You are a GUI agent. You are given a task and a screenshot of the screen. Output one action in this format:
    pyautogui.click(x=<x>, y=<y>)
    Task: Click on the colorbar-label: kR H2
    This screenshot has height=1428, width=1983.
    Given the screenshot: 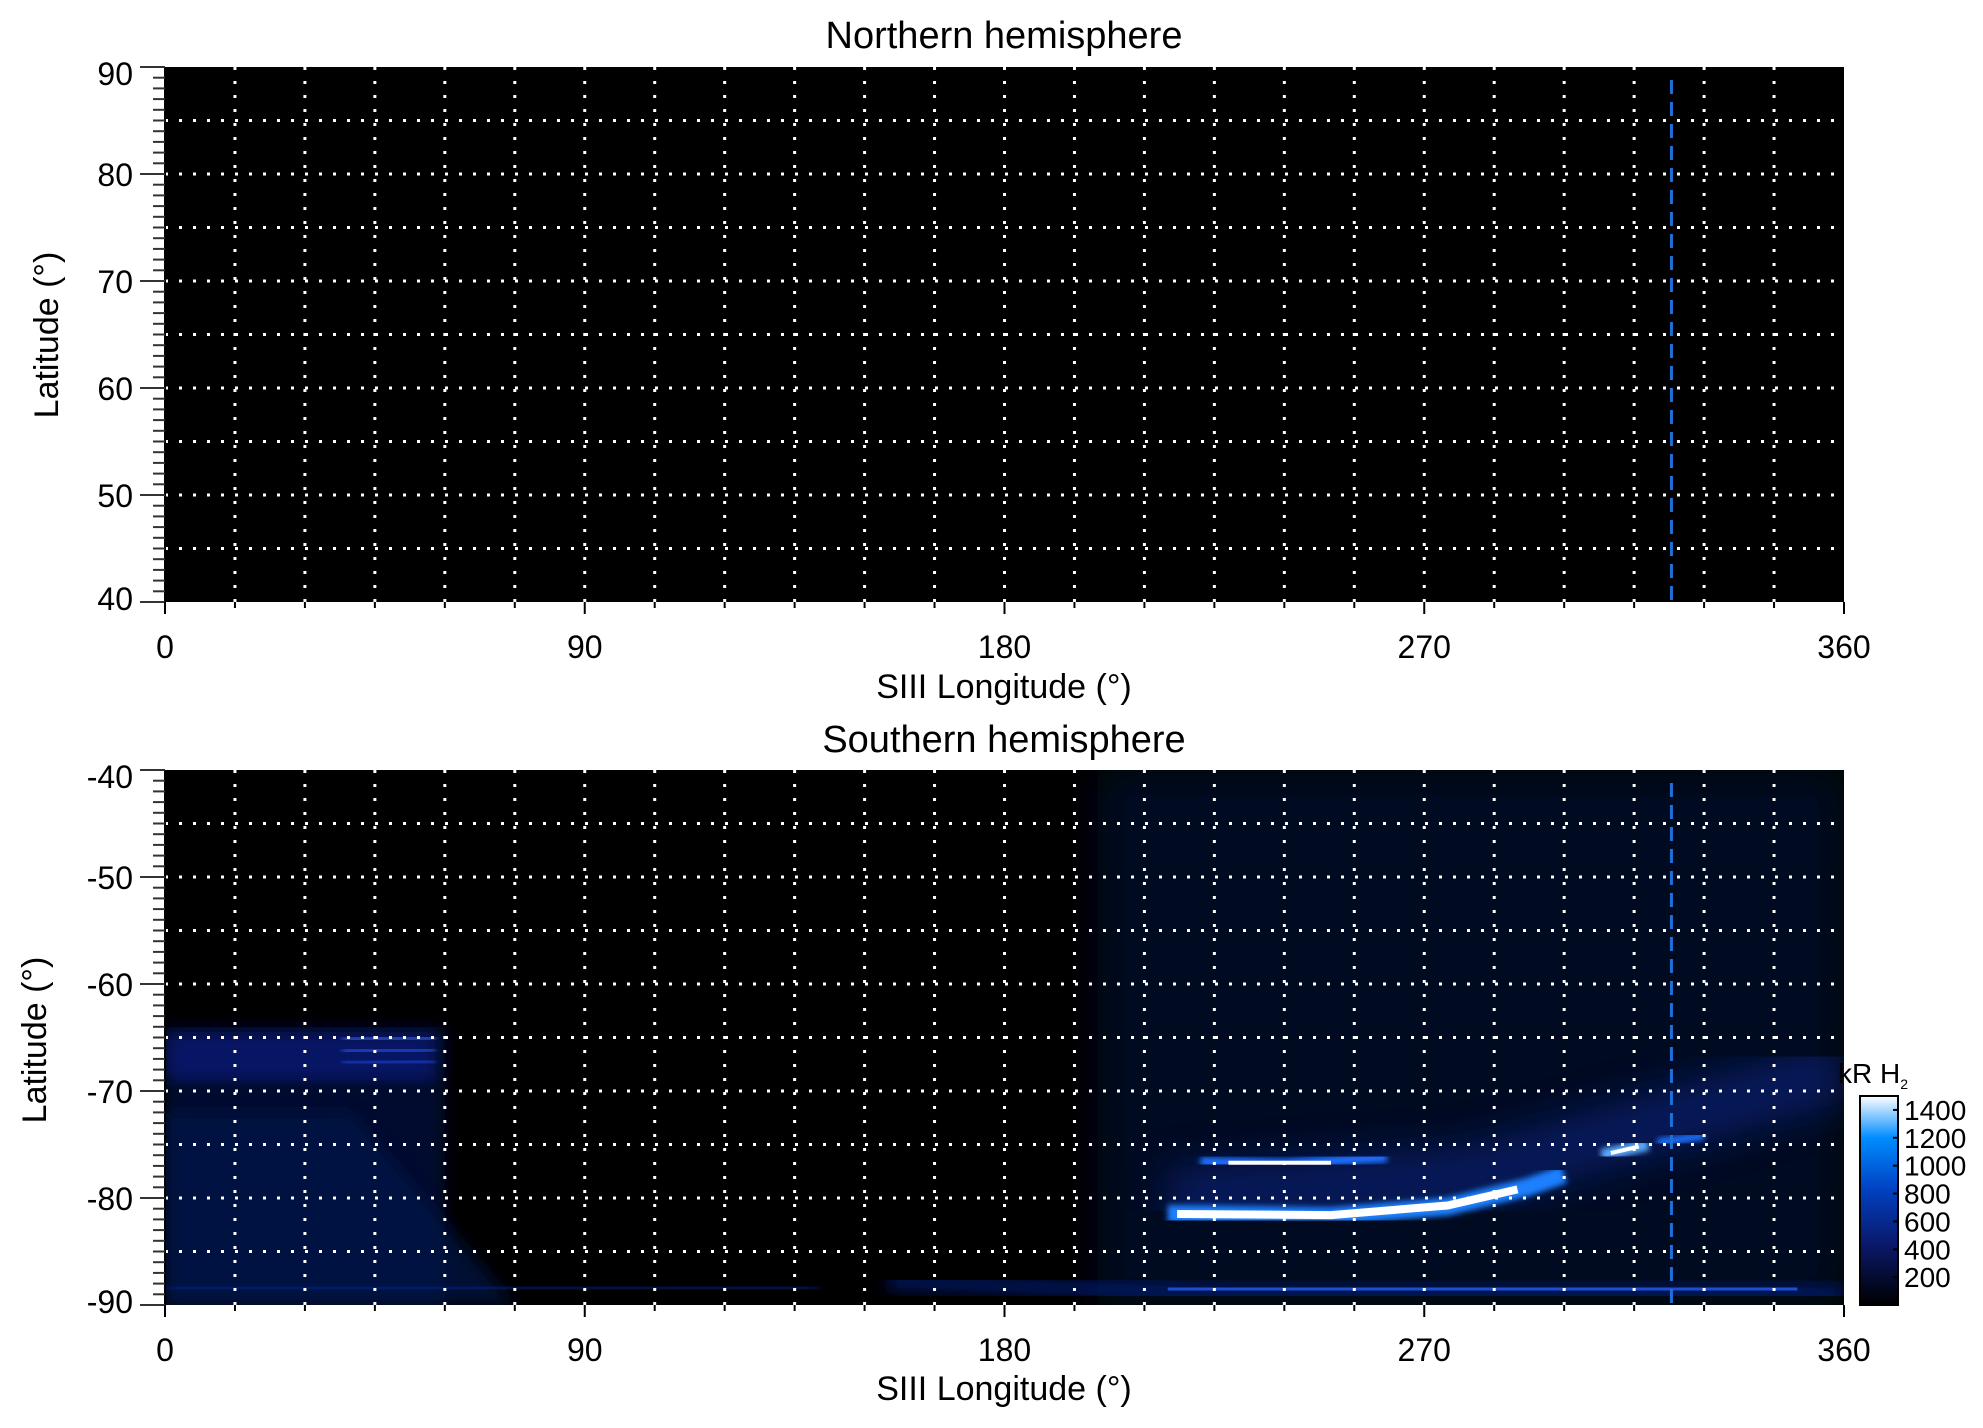 What is the action you would take?
    pyautogui.click(x=1873, y=1075)
    